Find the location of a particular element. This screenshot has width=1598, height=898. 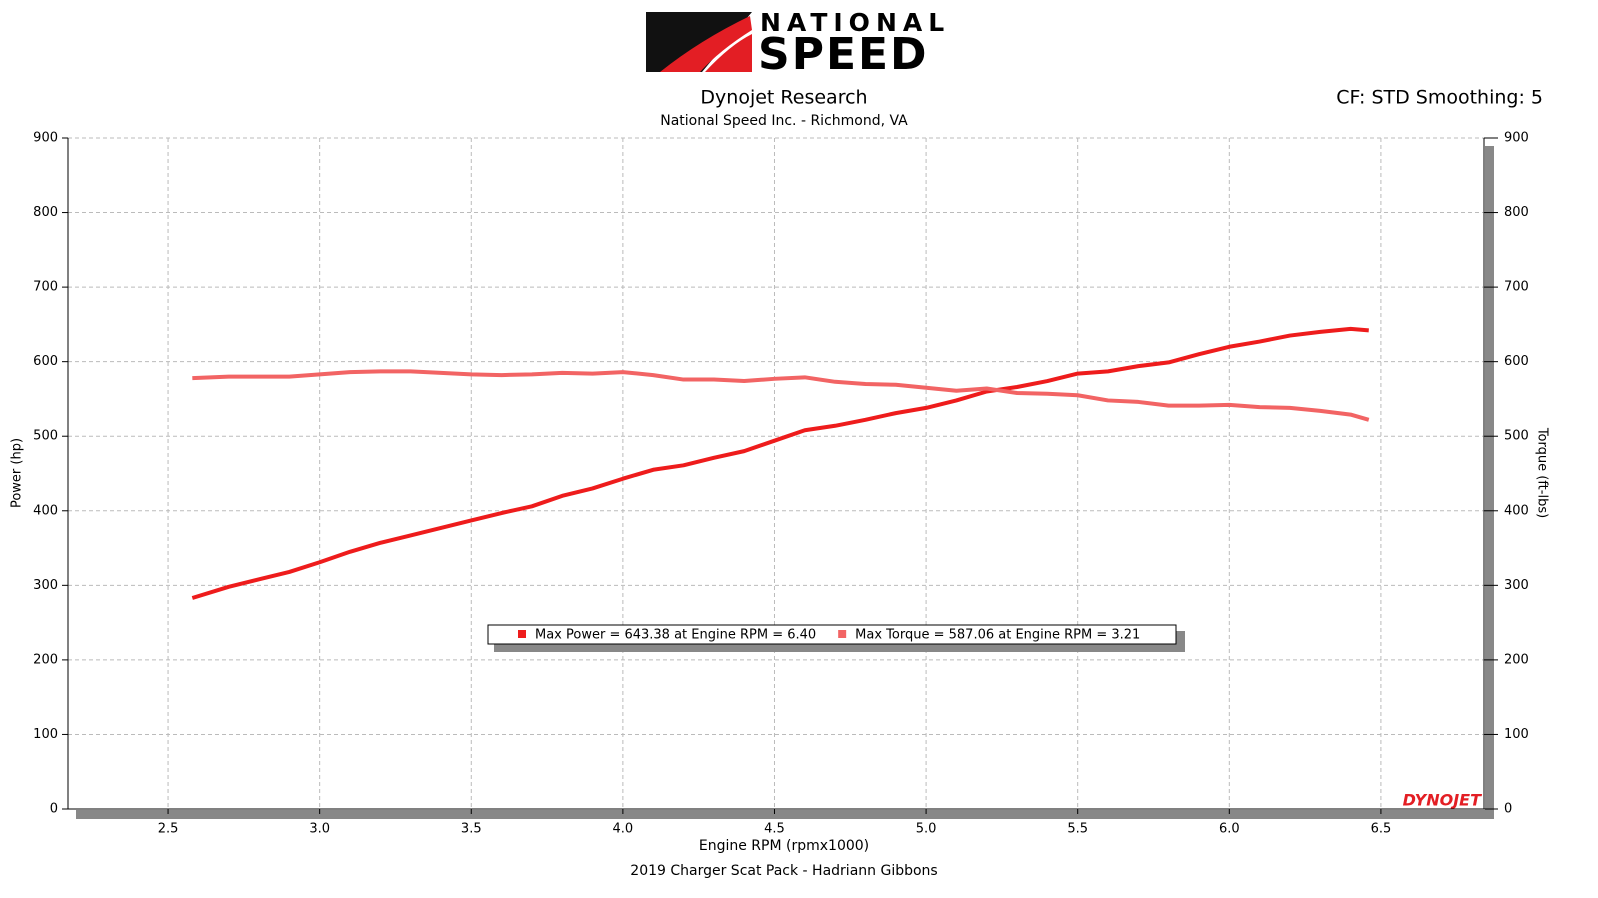

y2-tick-label: 100 is located at coordinates (1516, 734).